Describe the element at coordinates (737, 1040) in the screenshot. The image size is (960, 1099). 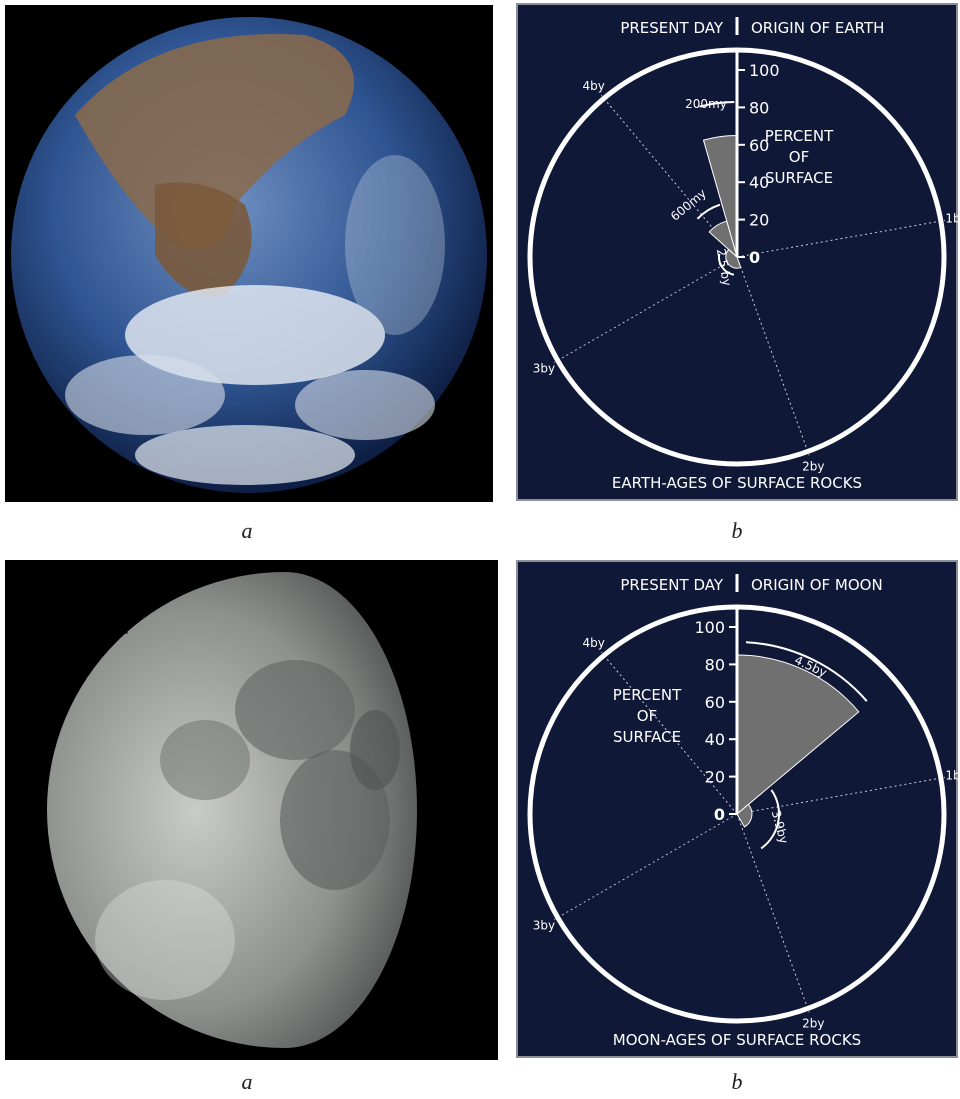
I see `diagram-title: MOON-AGES OF SURFACE ROCKS` at that location.